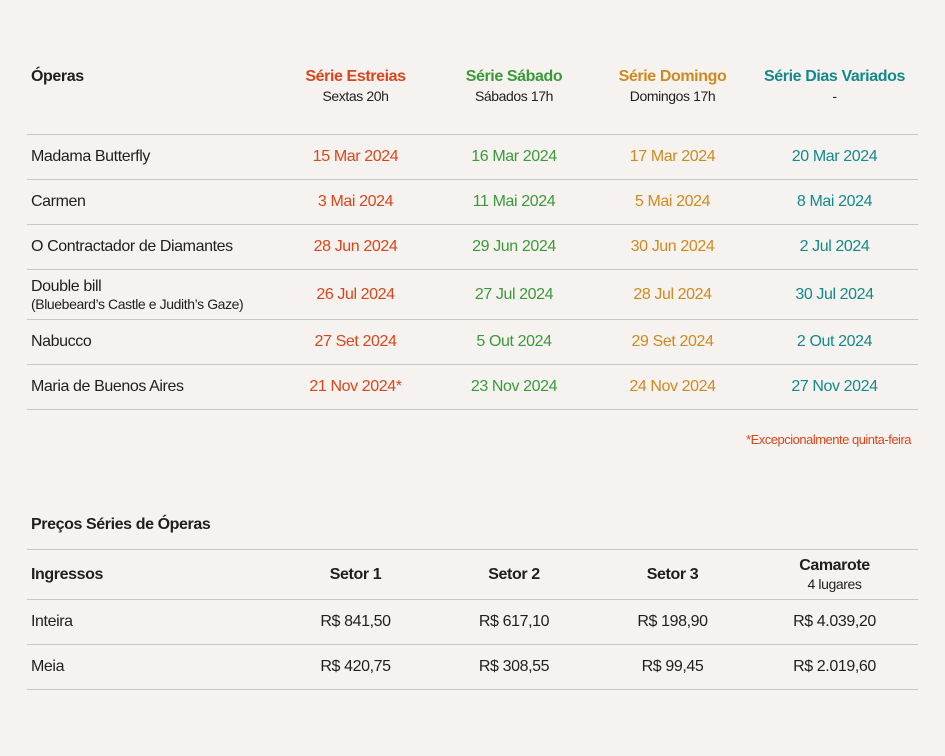  I want to click on price-camarote: R$ 2.019,60, so click(834, 666).